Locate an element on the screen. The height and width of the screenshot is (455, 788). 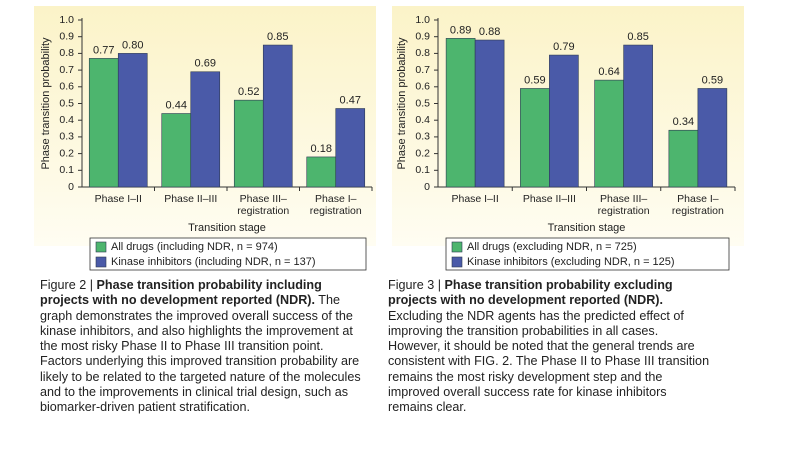
legend-label: All drugs (including NDR, n = 974) is located at coordinates (194, 247).